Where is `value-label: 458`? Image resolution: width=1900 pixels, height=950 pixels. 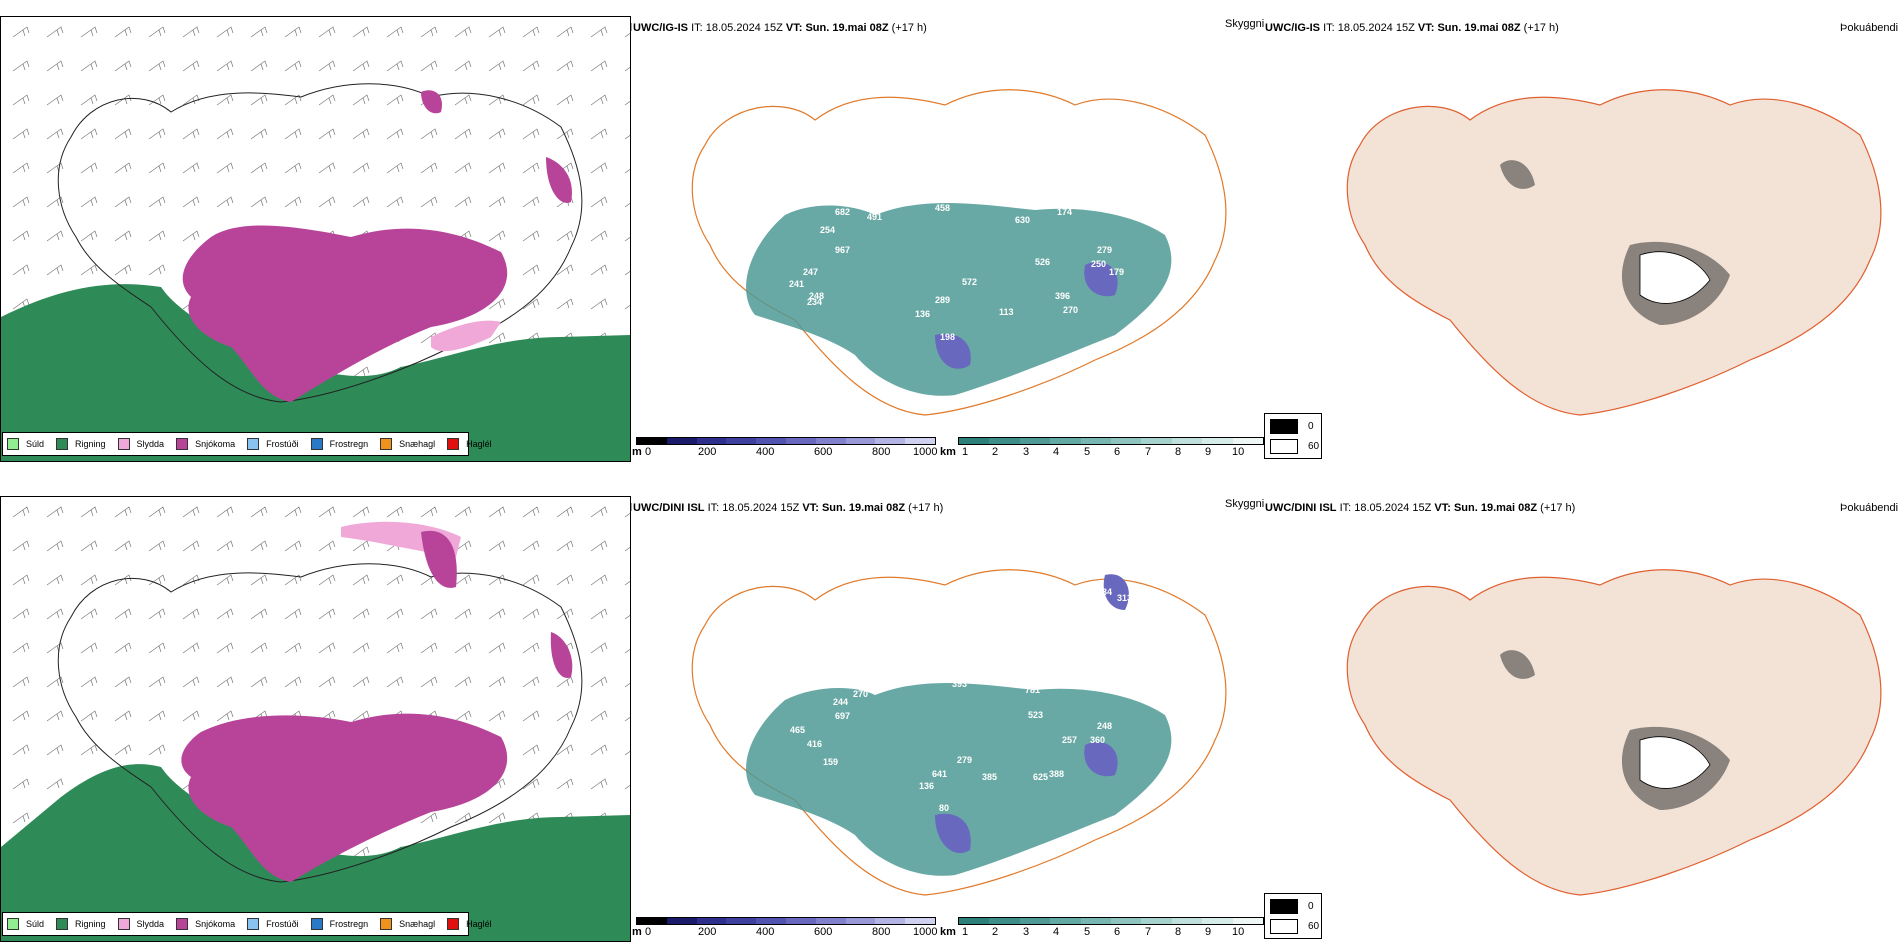
value-label: 458 is located at coordinates (942, 208).